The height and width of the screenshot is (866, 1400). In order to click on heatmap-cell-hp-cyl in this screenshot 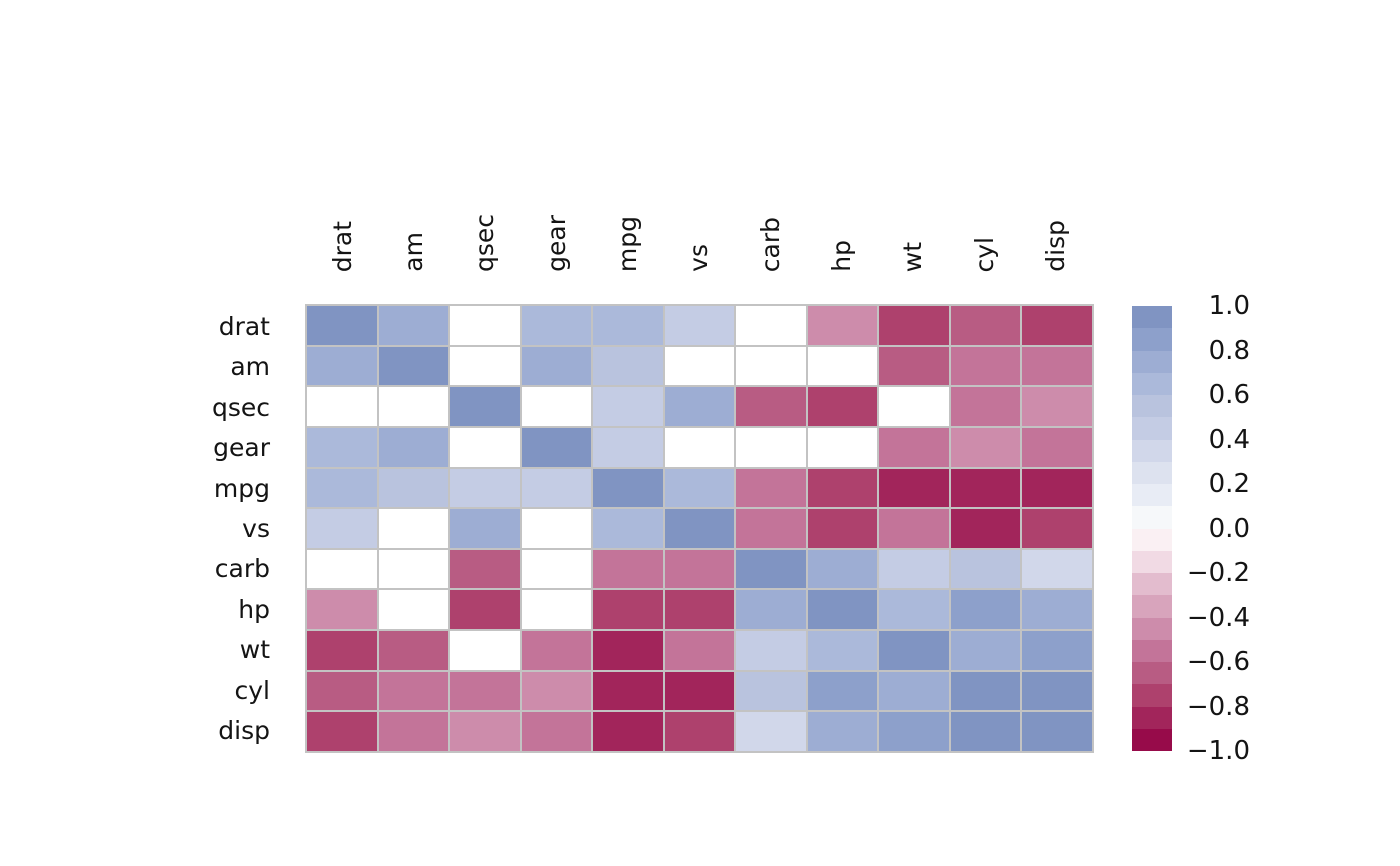, I will do `click(985, 610)`.